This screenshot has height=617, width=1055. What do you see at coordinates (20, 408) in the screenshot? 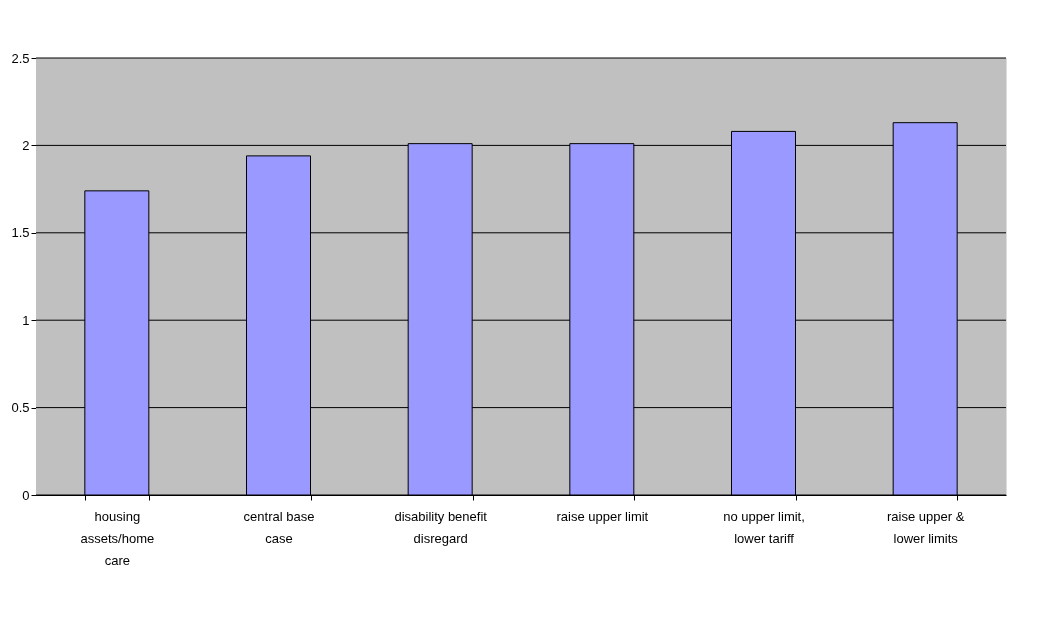
I see `y-tick-label: 0.5` at bounding box center [20, 408].